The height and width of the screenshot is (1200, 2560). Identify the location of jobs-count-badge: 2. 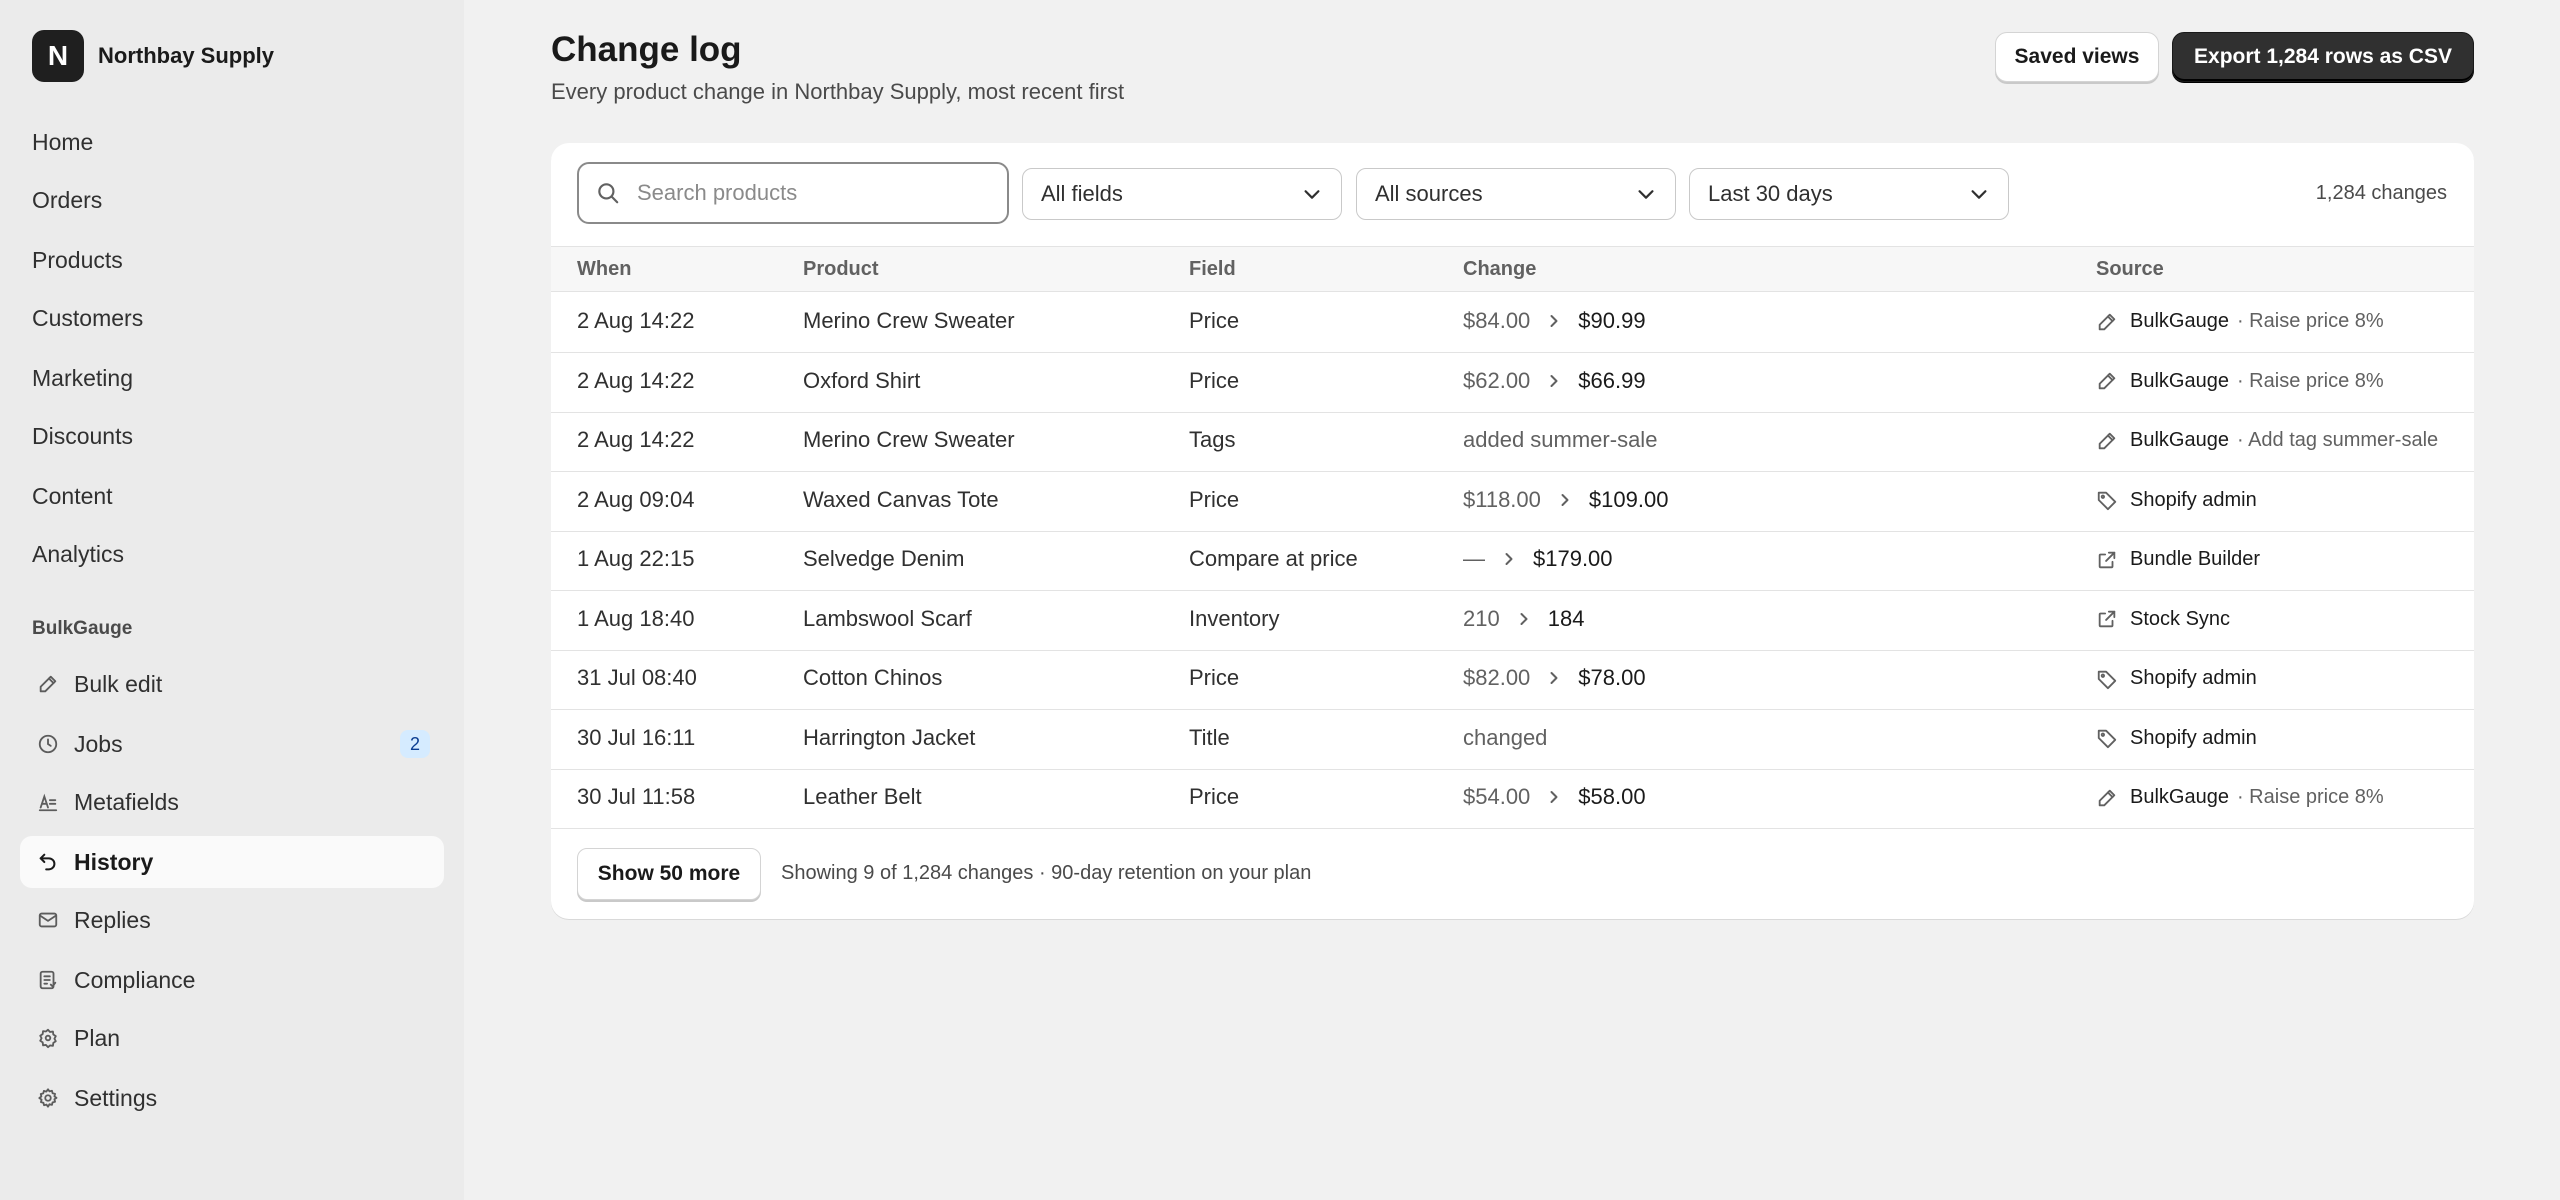
(415, 744).